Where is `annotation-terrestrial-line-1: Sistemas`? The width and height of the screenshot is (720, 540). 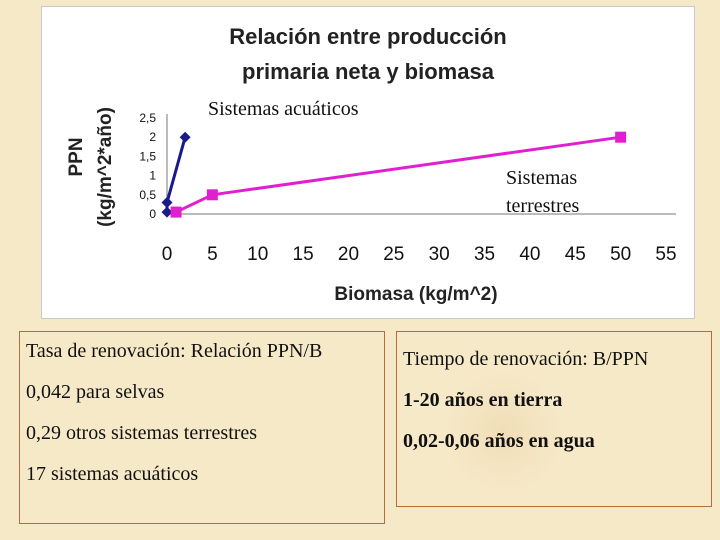
annotation-terrestrial-line-1: Sistemas is located at coordinates (541, 178).